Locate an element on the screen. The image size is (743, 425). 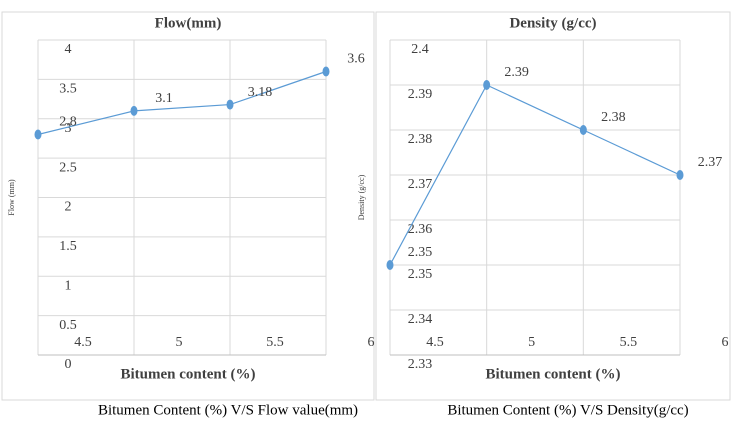
y-axis-title: Density (g/cc) is located at coordinates (361, 197).